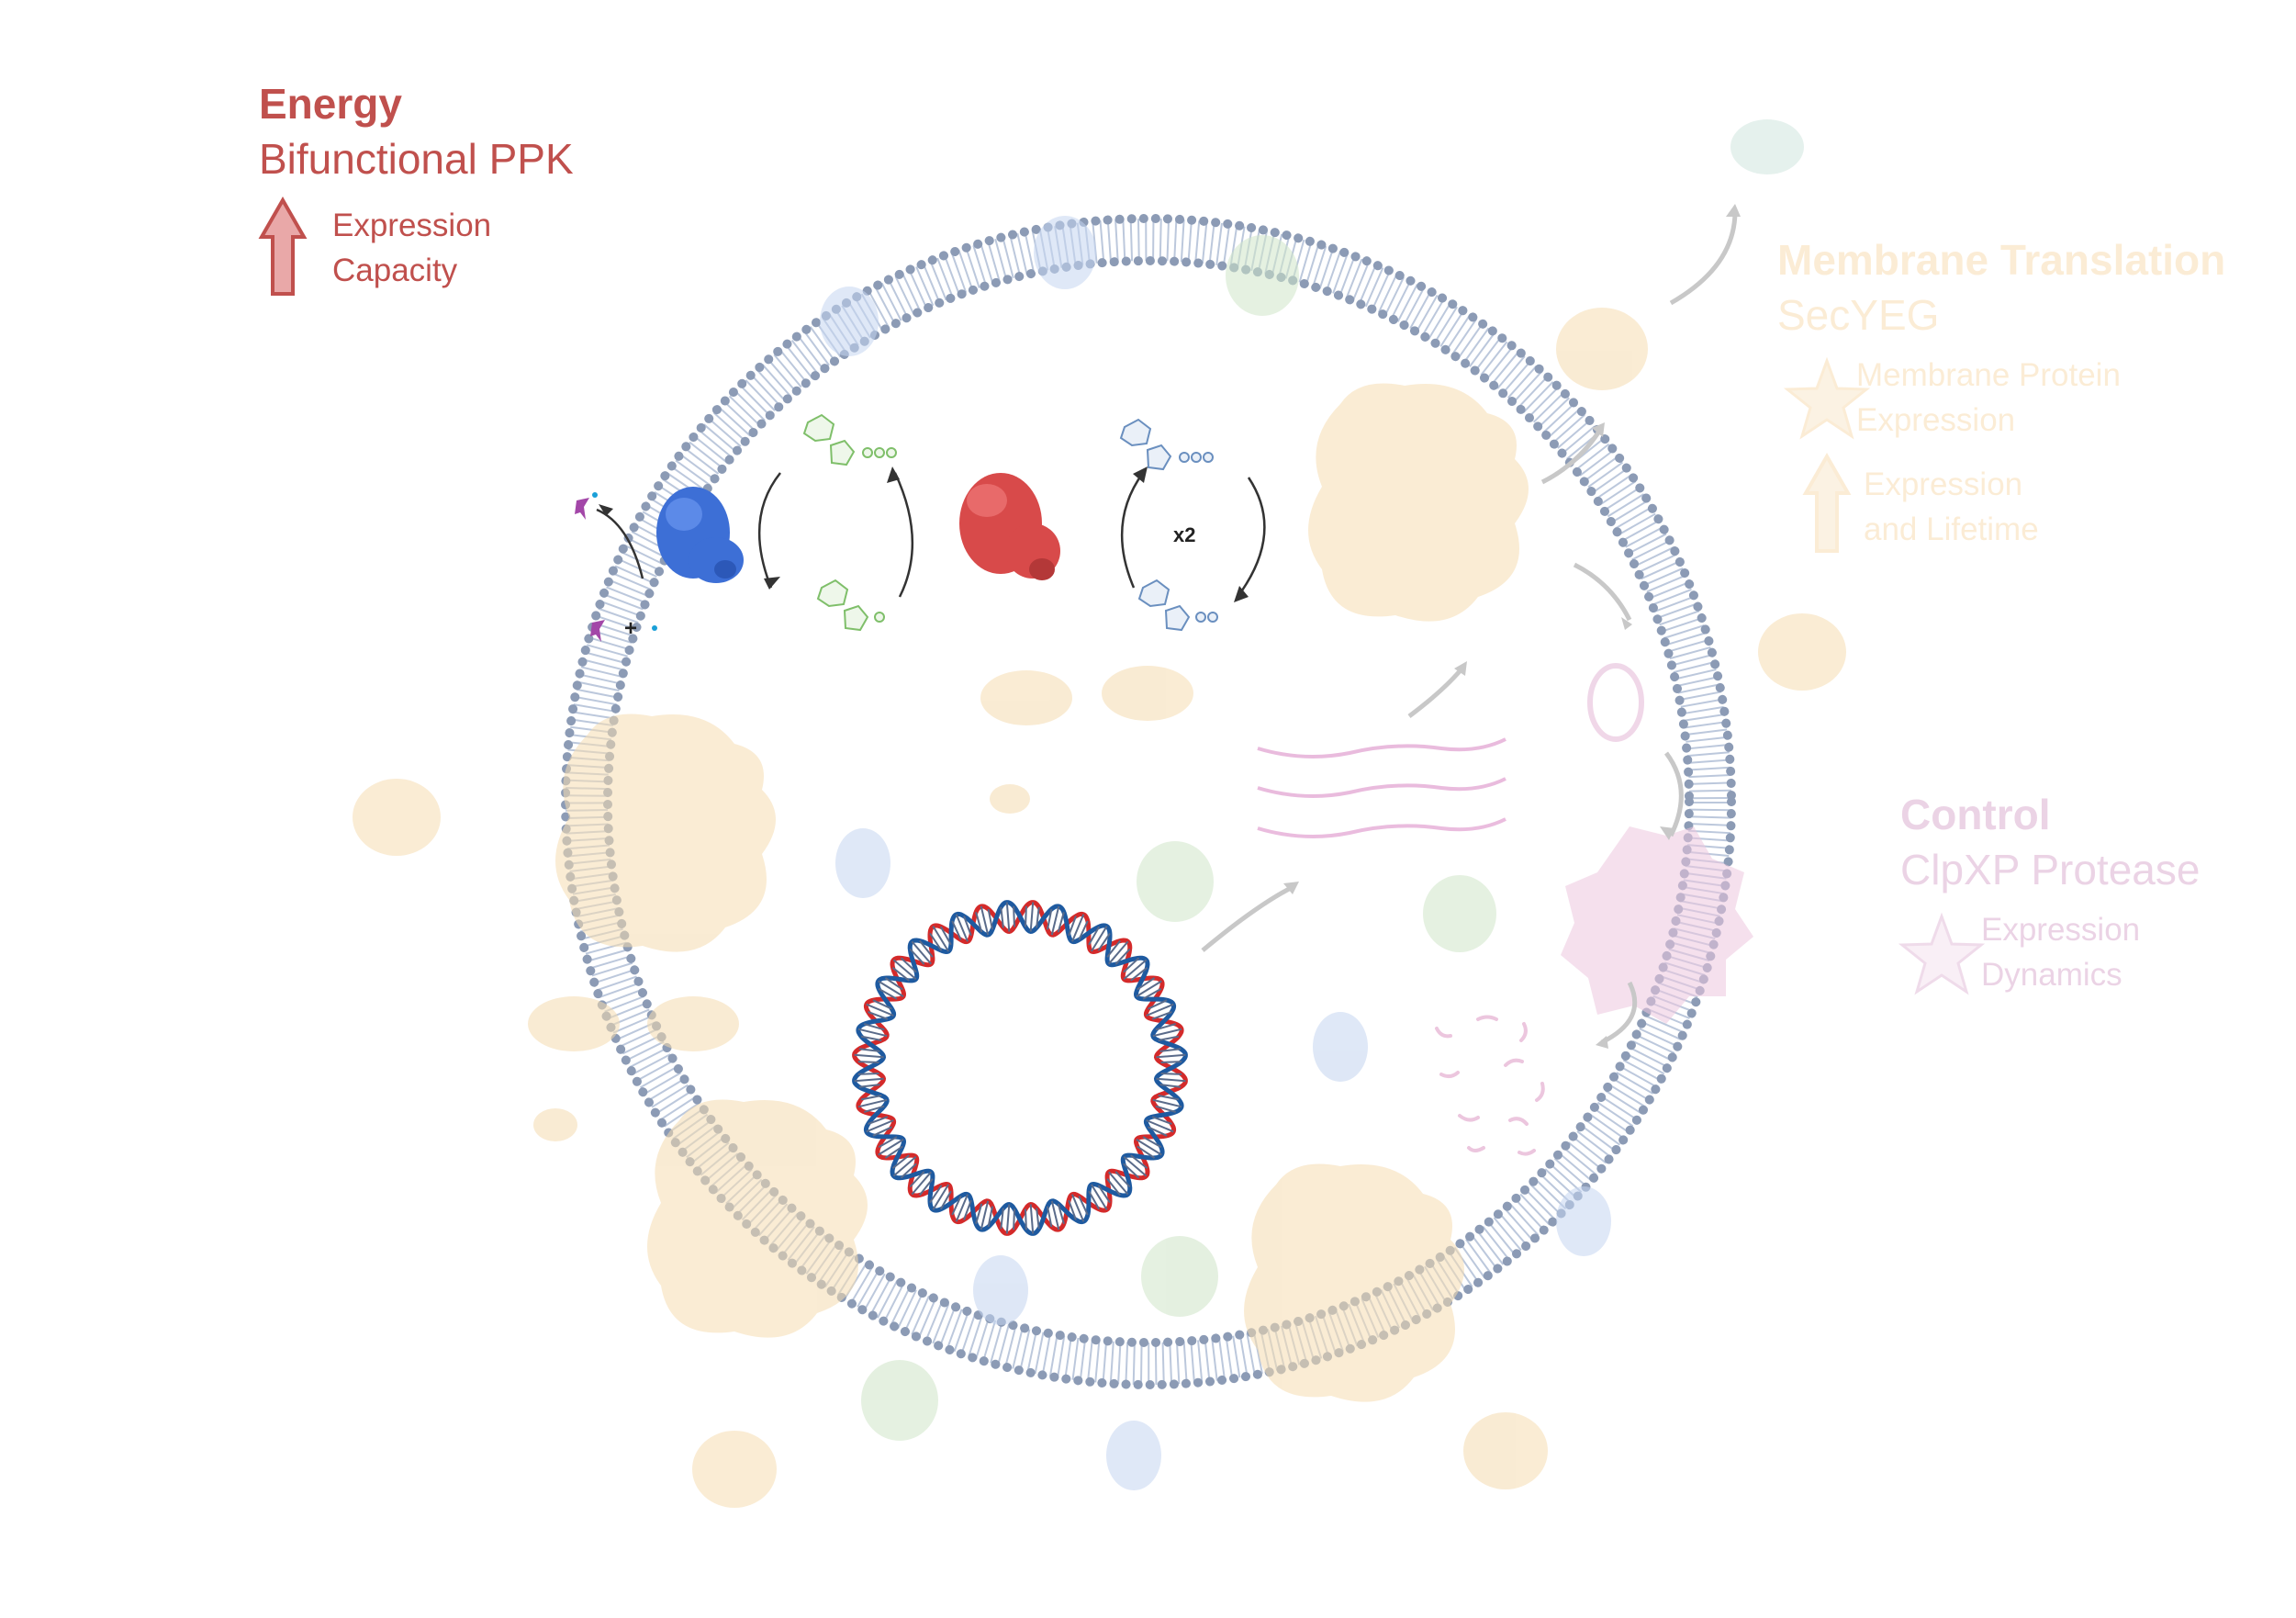 The width and height of the screenshot is (2296, 1618). What do you see at coordinates (1184, 534) in the screenshot?
I see `multiplier-label: x2` at bounding box center [1184, 534].